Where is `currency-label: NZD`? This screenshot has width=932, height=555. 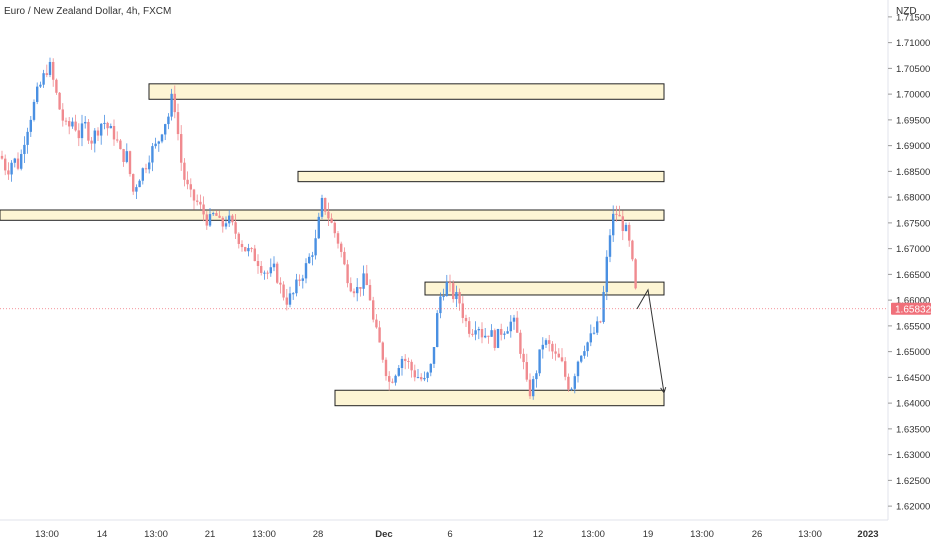
currency-label: NZD is located at coordinates (906, 11).